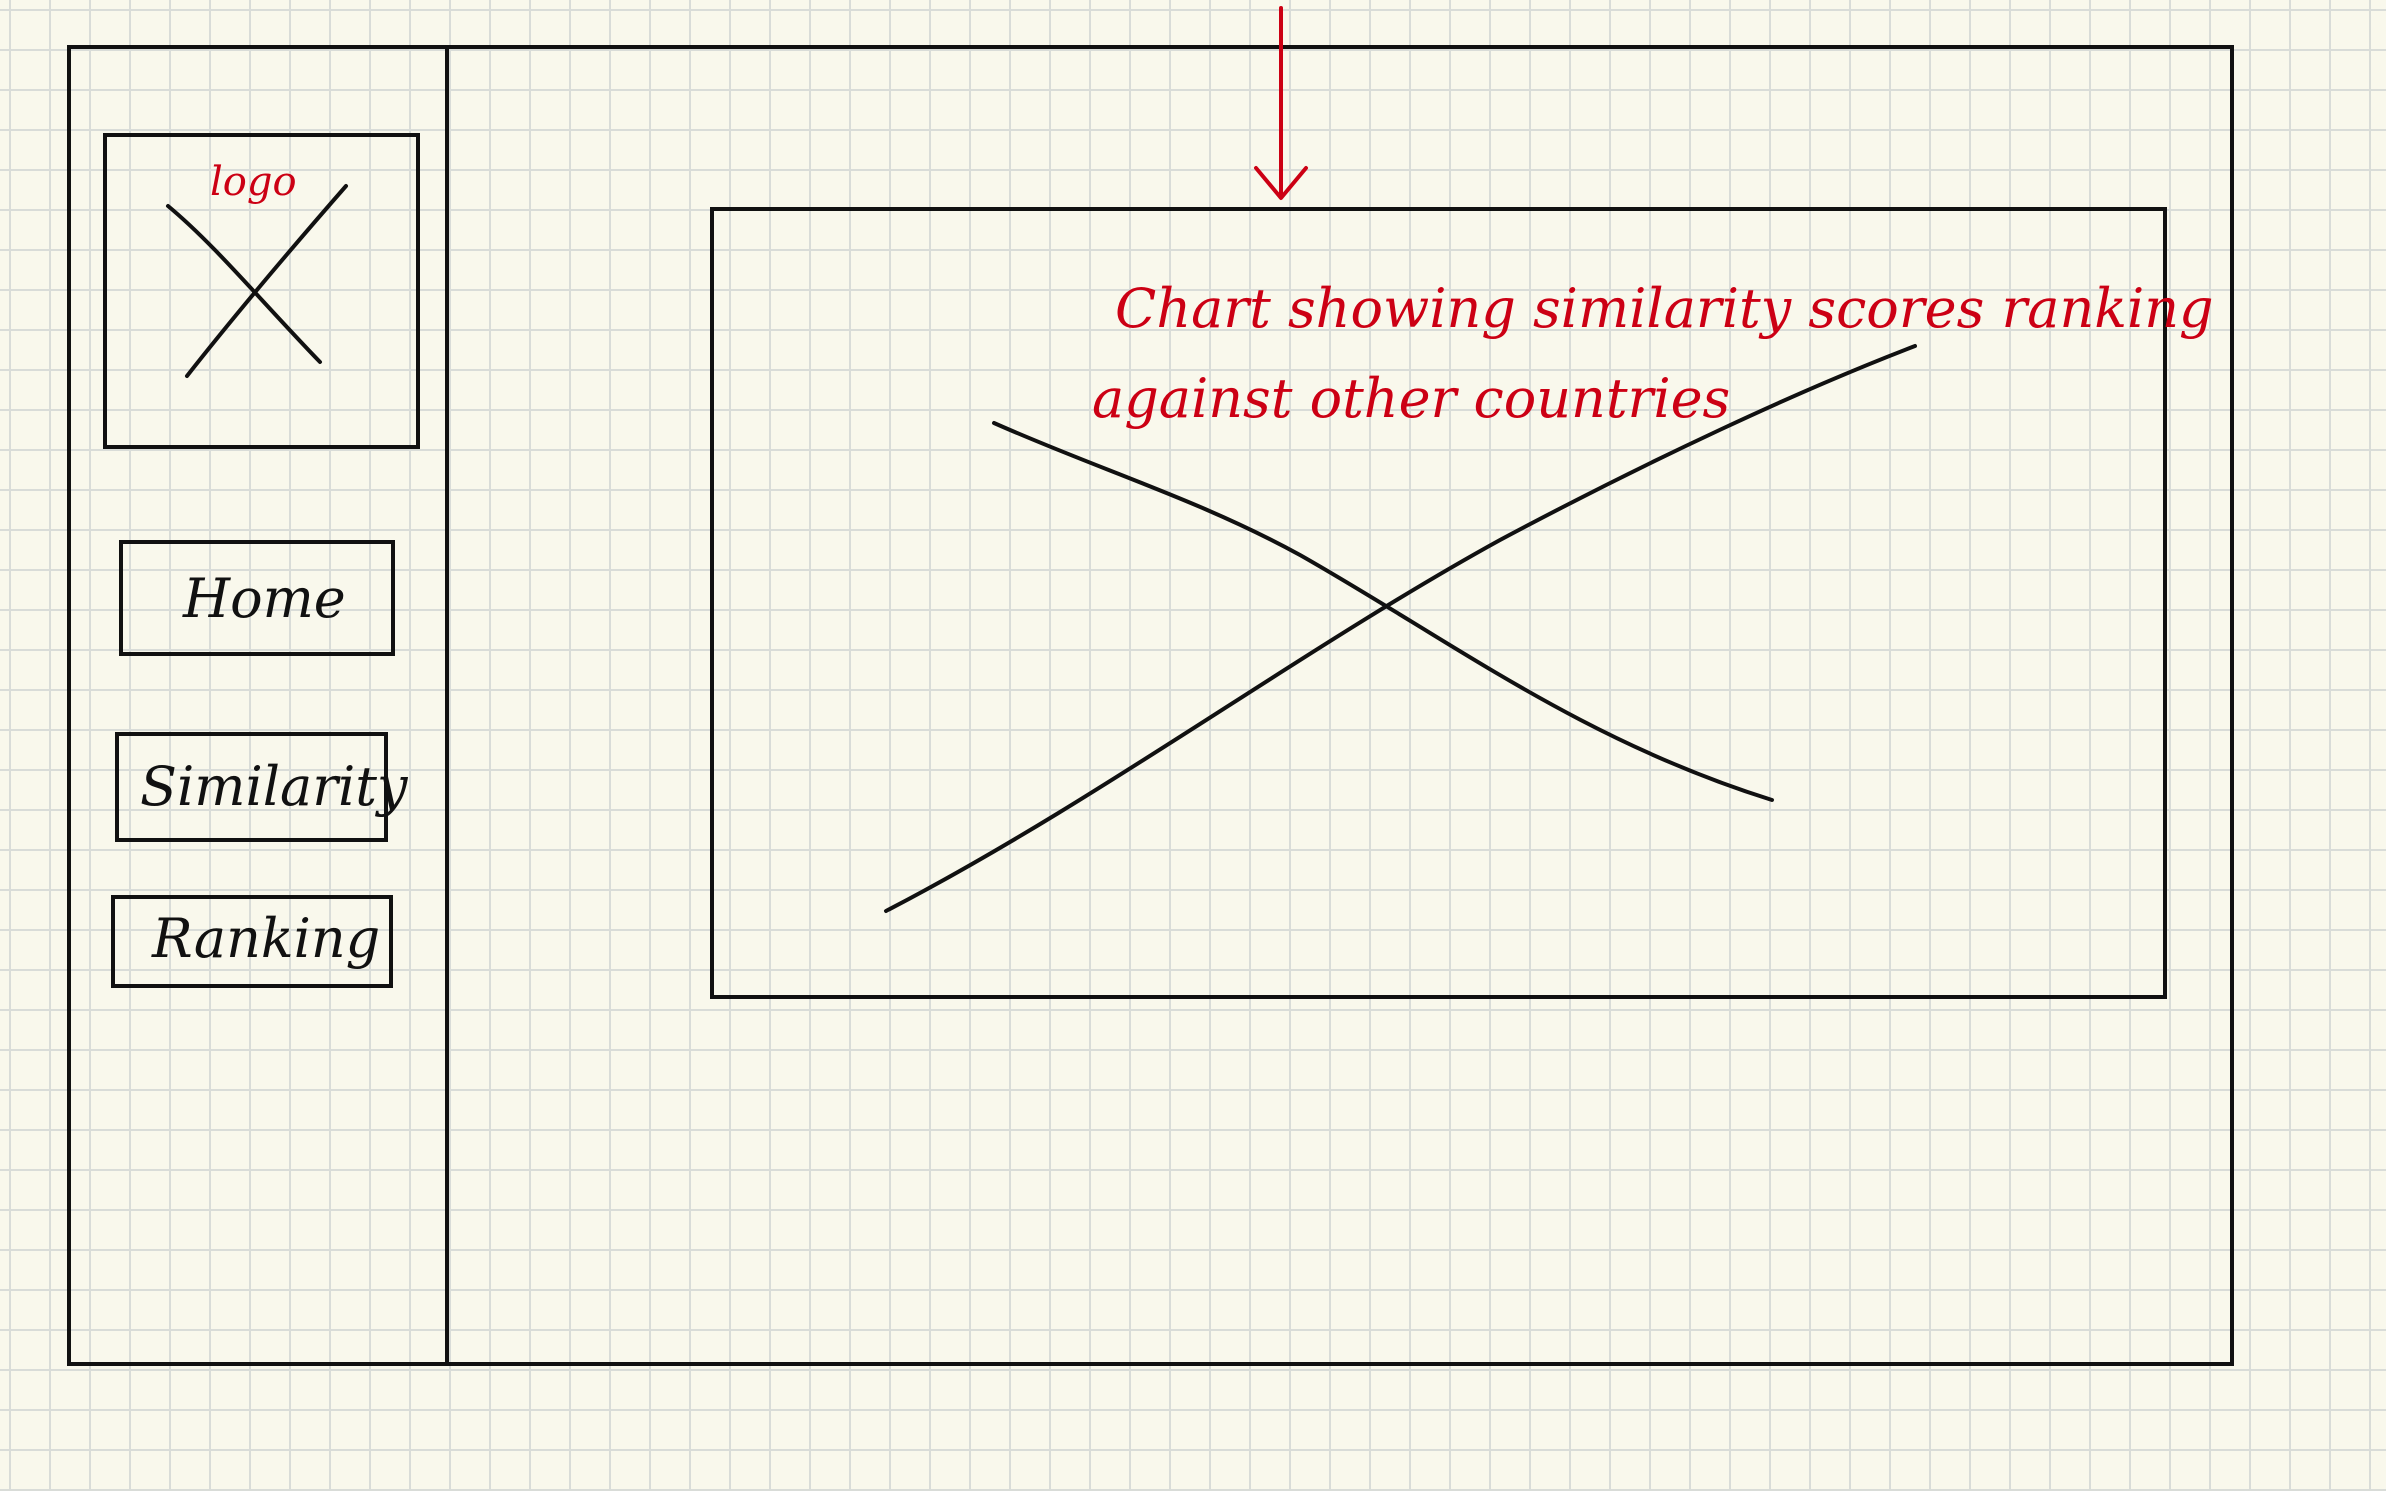 The image size is (2386, 1491). I want to click on nav-similarity-button, so click(251, 787).